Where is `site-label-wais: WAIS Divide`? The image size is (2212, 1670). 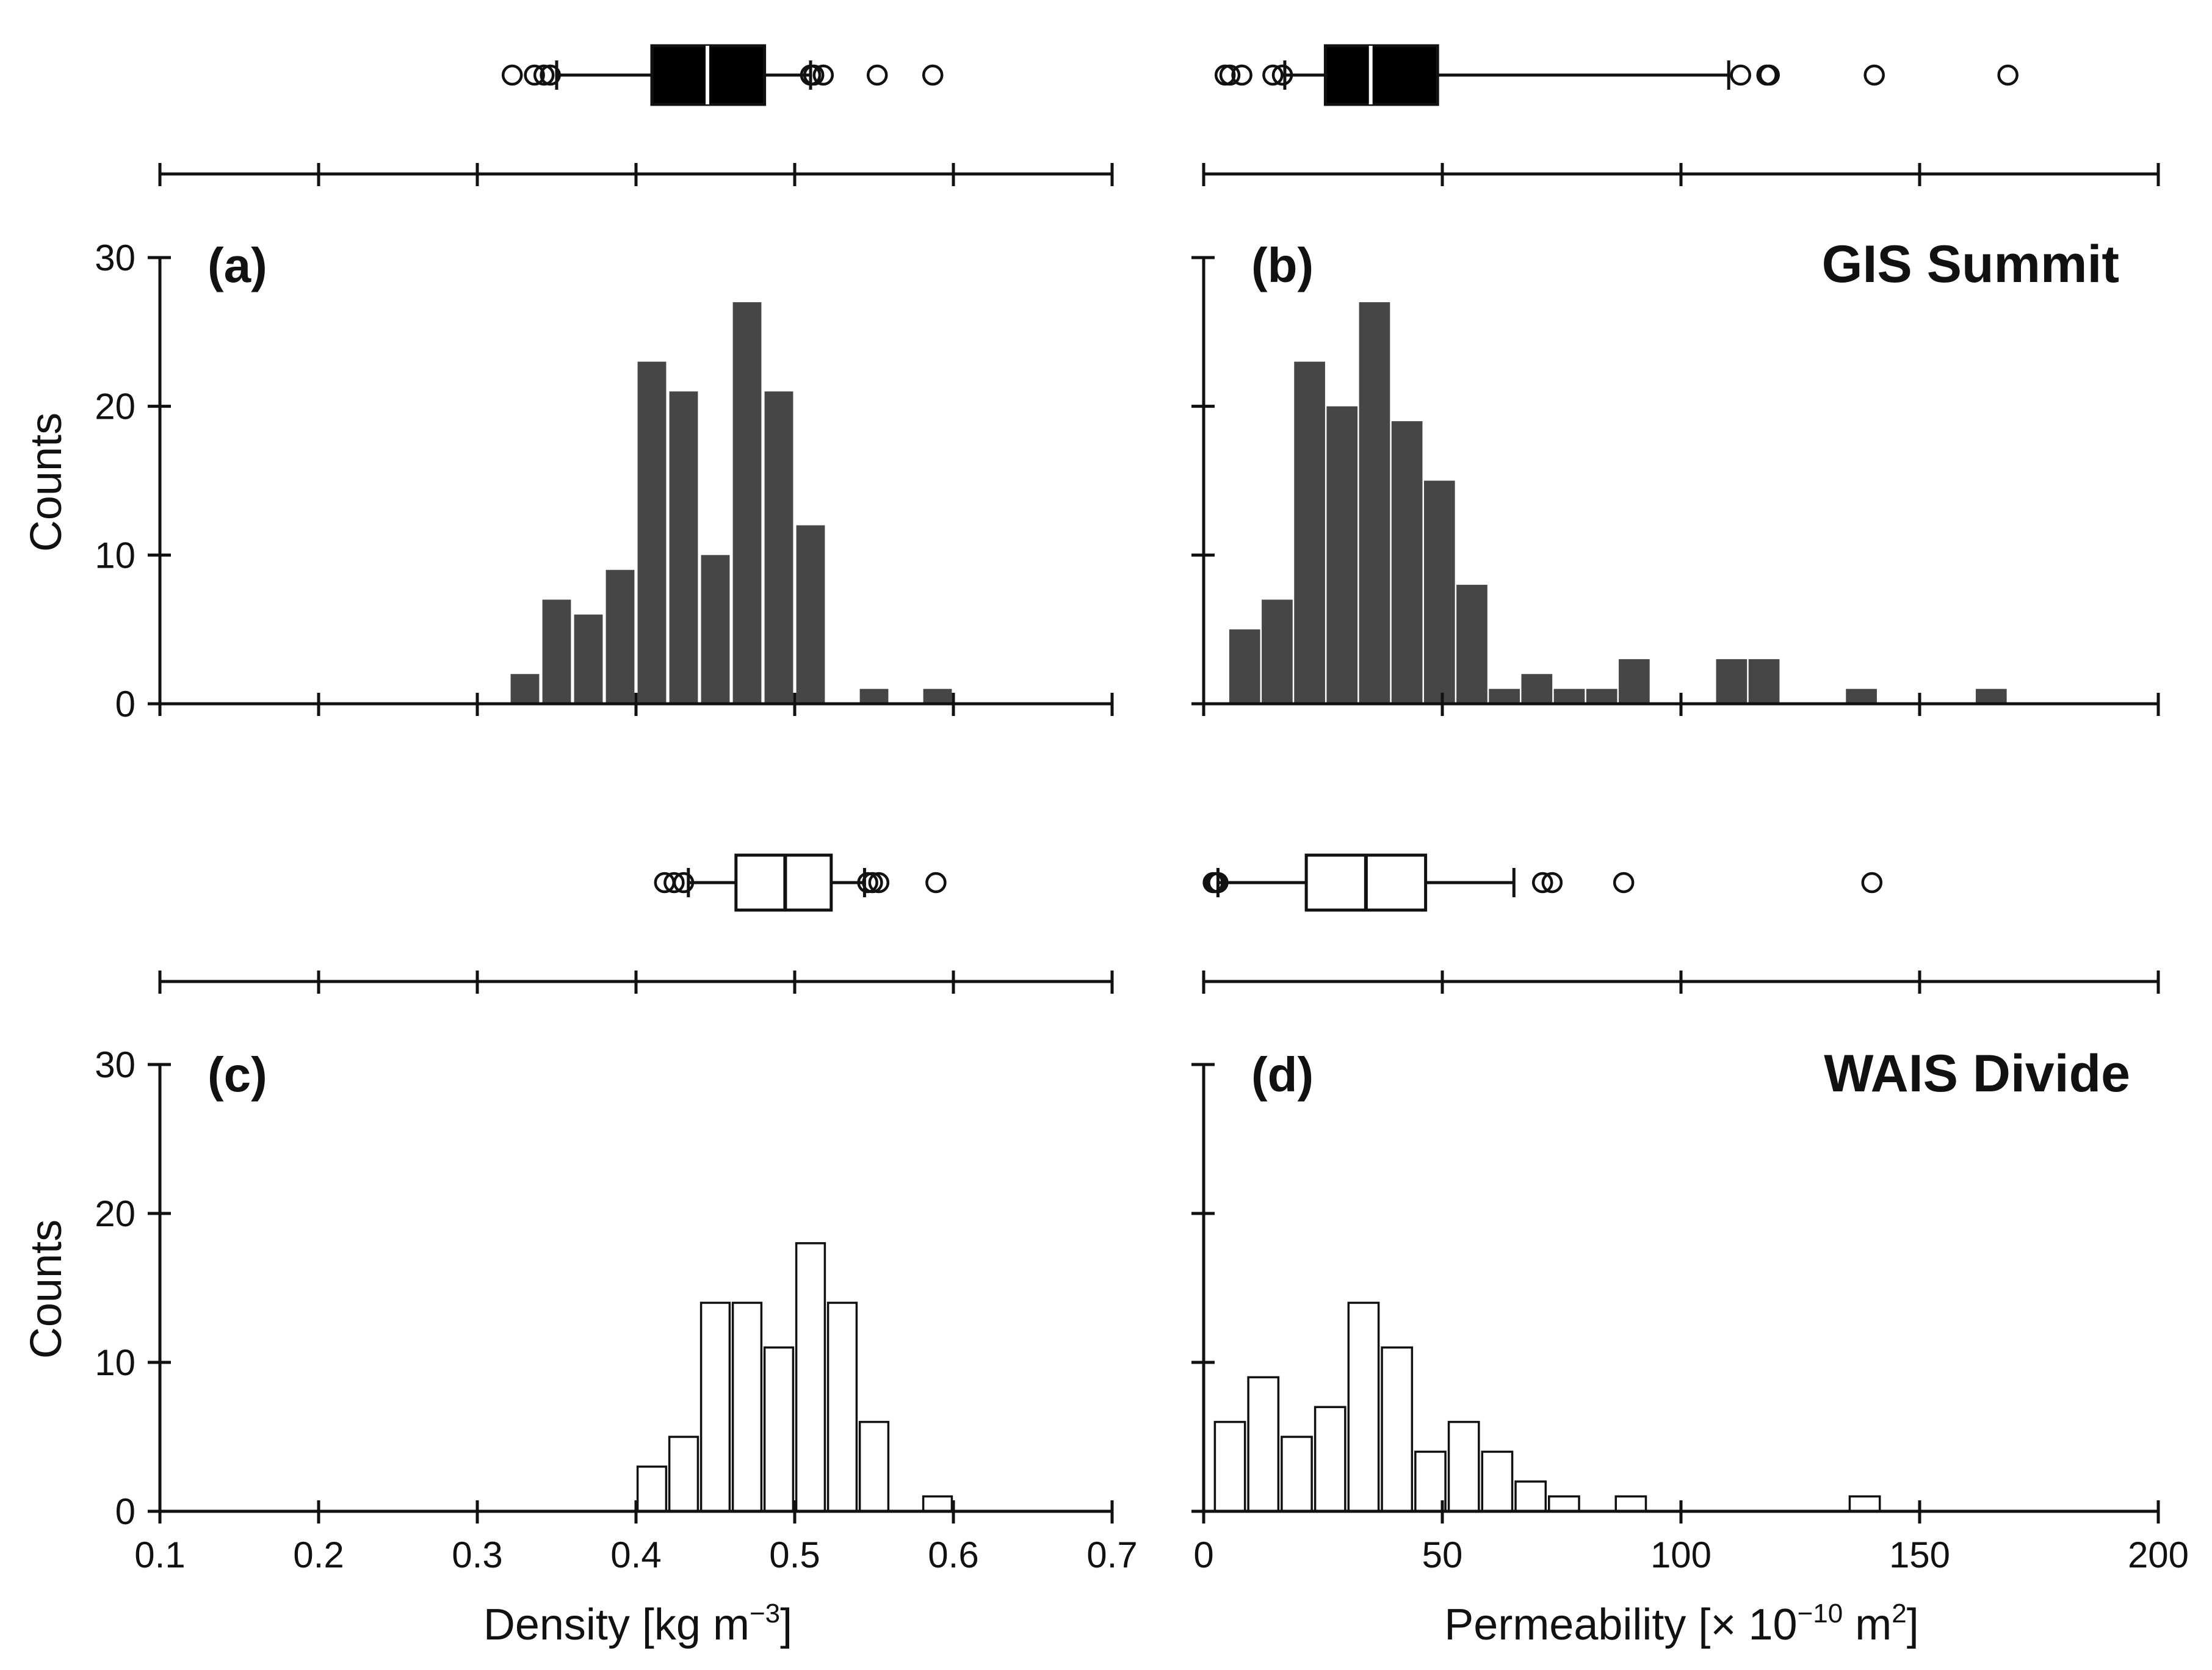
site-label-wais: WAIS Divide is located at coordinates (1977, 1073).